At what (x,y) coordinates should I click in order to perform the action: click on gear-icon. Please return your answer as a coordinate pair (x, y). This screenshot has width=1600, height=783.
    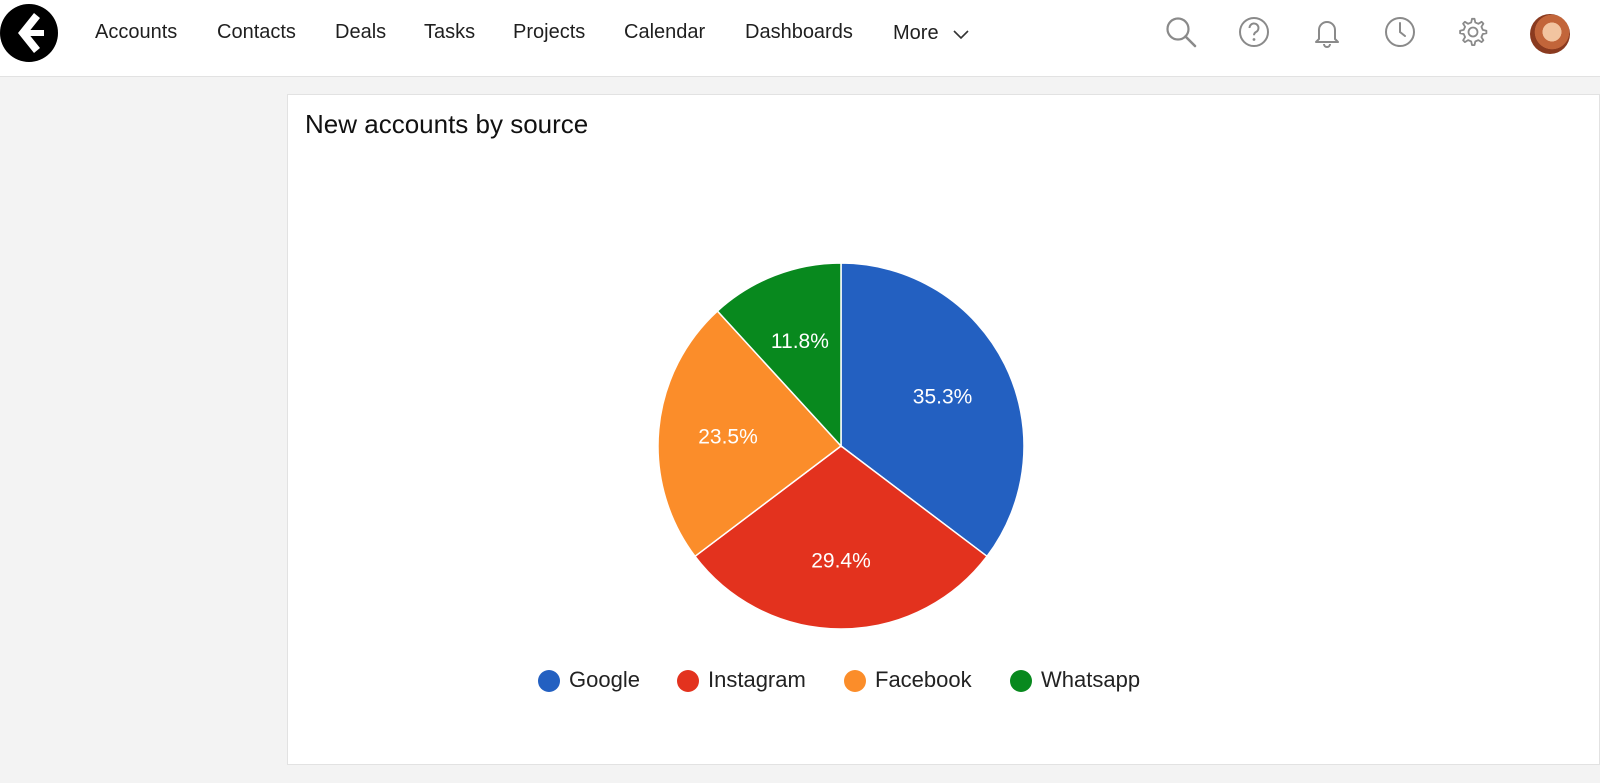
    Looking at the image, I should click on (1473, 32).